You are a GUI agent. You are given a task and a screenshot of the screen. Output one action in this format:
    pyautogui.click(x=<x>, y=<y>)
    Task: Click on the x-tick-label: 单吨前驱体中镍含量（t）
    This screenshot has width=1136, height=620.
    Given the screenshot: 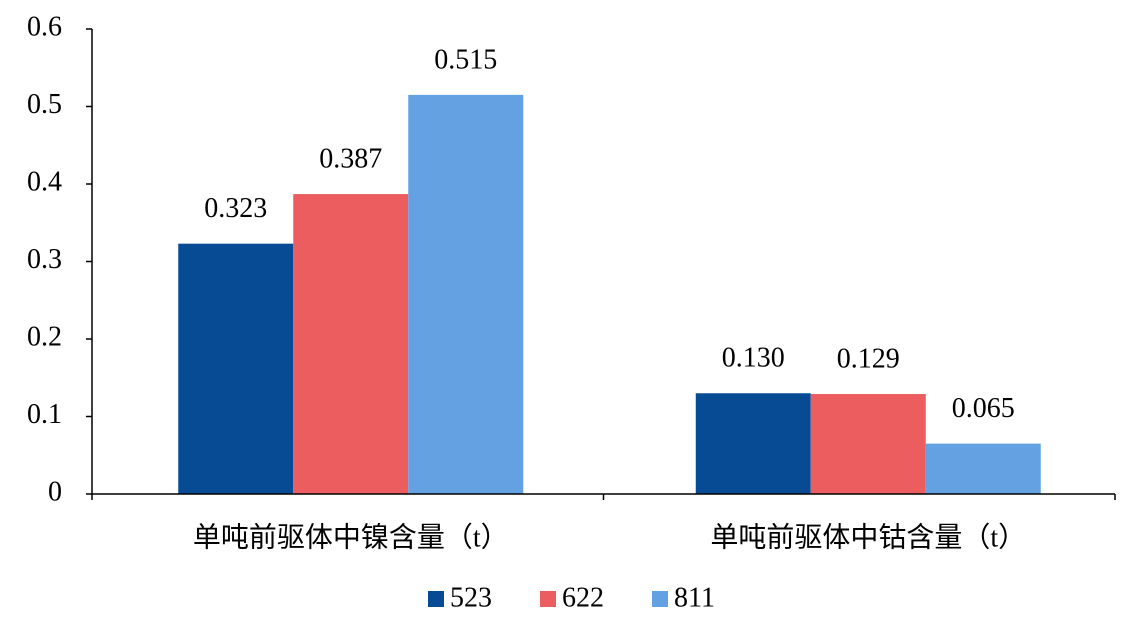 What is the action you would take?
    pyautogui.click(x=351, y=537)
    